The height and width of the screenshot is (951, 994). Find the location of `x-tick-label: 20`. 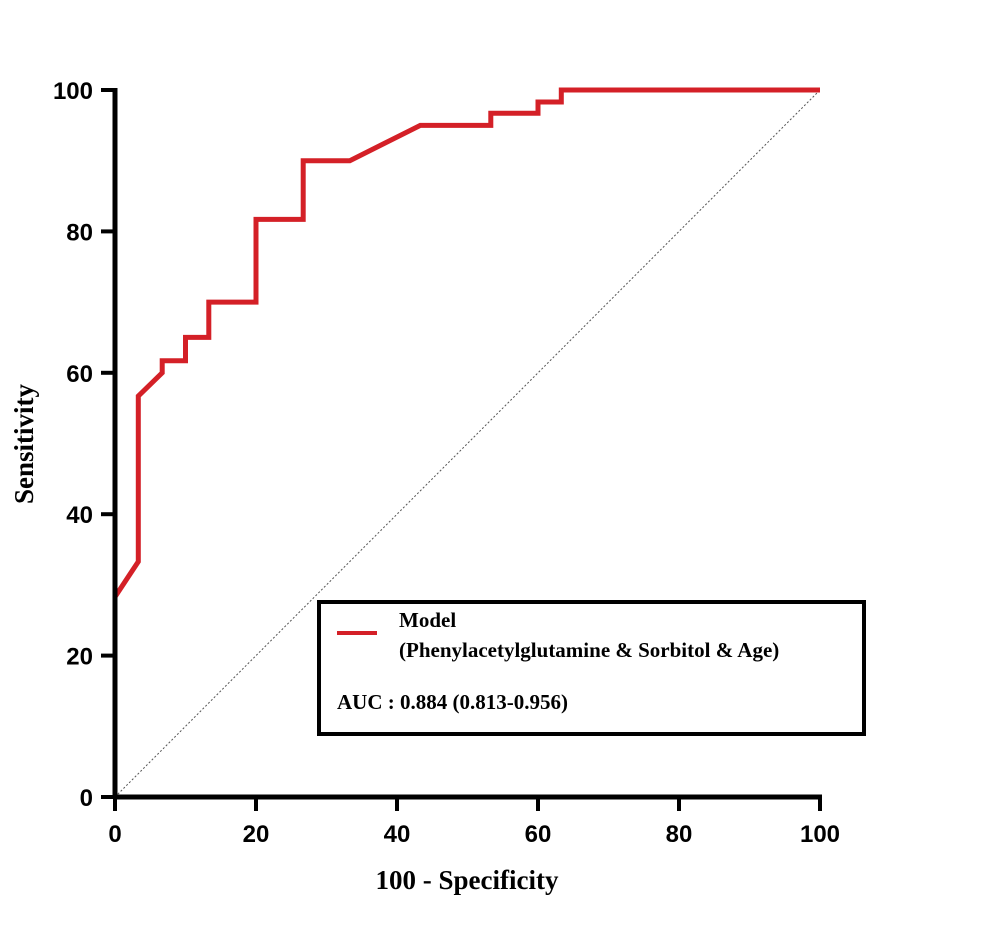

x-tick-label: 20 is located at coordinates (256, 834).